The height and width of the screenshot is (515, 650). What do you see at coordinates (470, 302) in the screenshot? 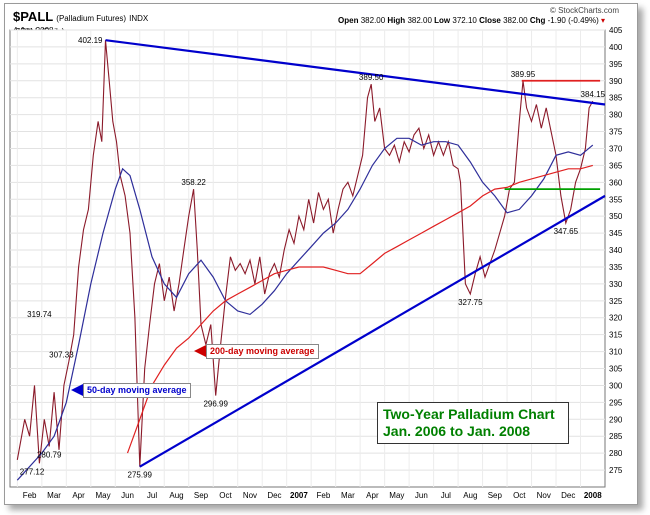
I see `data-label: 327.75` at bounding box center [470, 302].